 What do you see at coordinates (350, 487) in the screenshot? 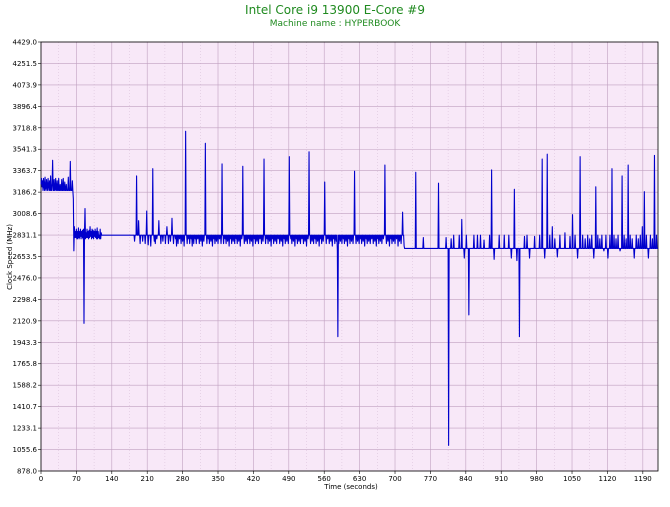
I see `x-axis-label: Time (seconds)` at bounding box center [350, 487].